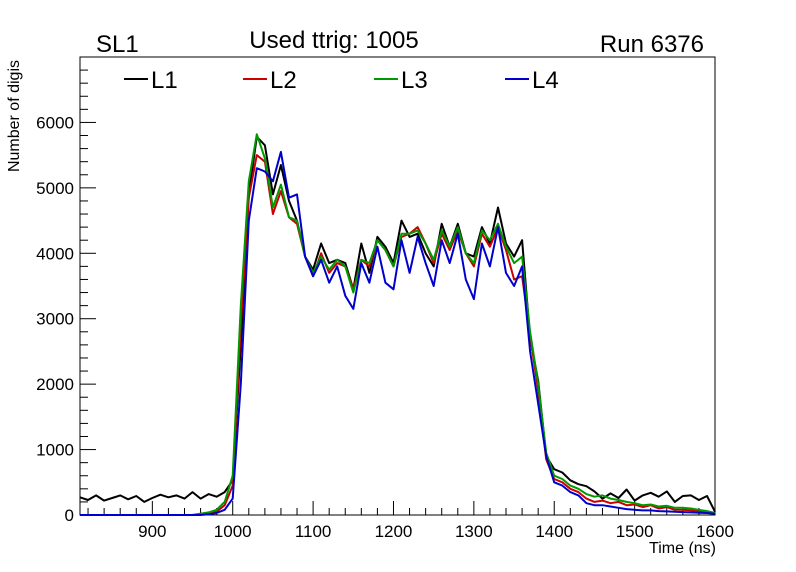 The height and width of the screenshot is (572, 796). What do you see at coordinates (117, 44) in the screenshot?
I see `header-left-label: SL1` at bounding box center [117, 44].